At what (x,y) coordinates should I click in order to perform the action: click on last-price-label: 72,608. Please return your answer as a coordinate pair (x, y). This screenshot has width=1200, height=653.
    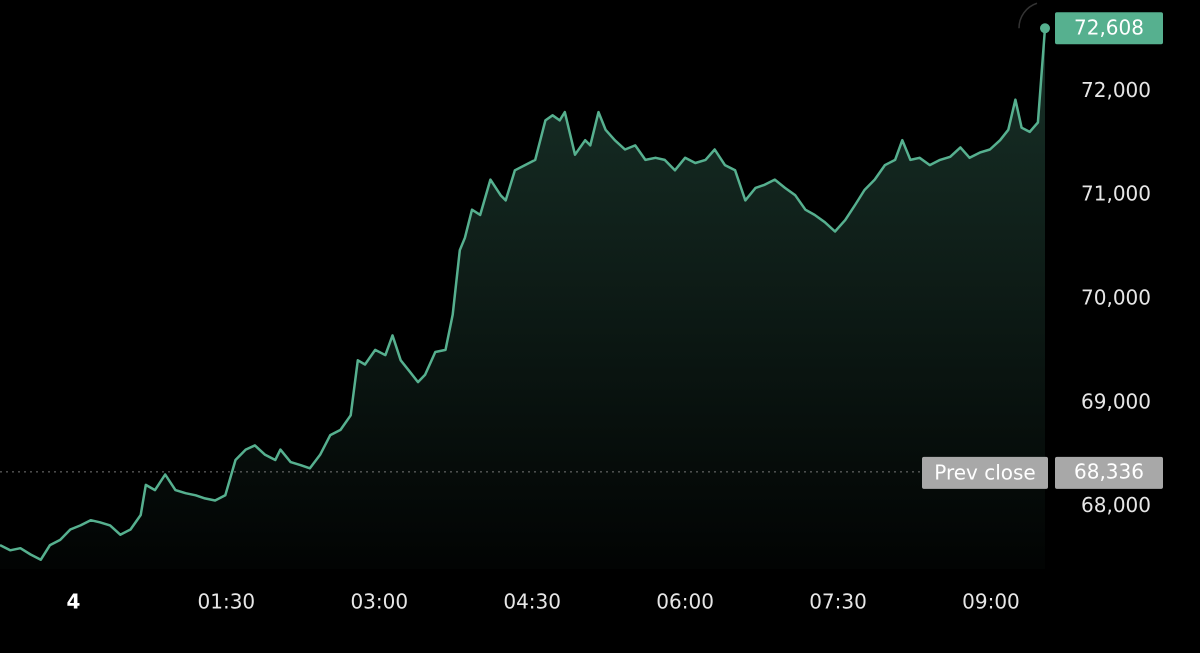
    Looking at the image, I should click on (1109, 28).